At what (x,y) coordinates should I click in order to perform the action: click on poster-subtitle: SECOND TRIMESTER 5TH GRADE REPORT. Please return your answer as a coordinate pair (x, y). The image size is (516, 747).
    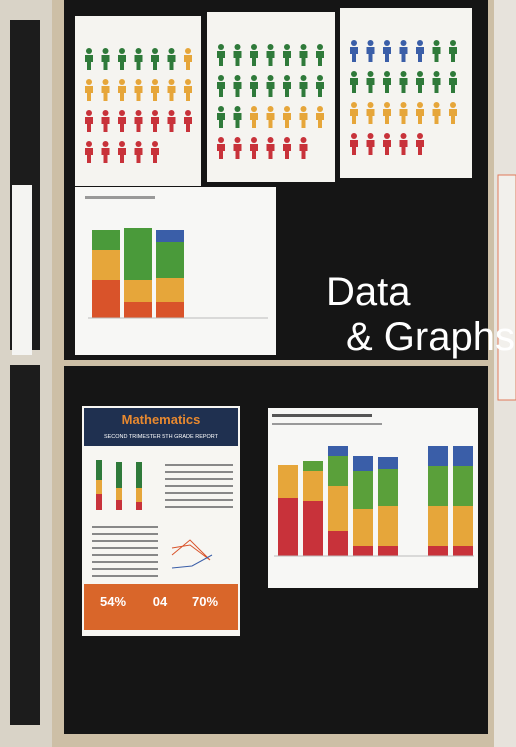
    Looking at the image, I should click on (161, 437).